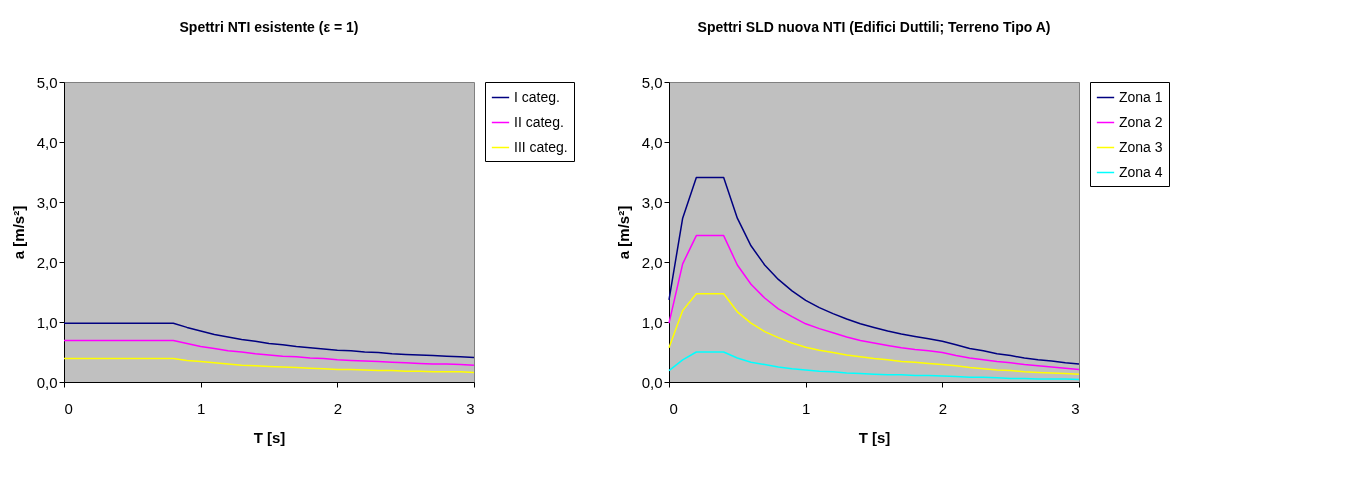  I want to click on legend-label: Zona 3, so click(1141, 146).